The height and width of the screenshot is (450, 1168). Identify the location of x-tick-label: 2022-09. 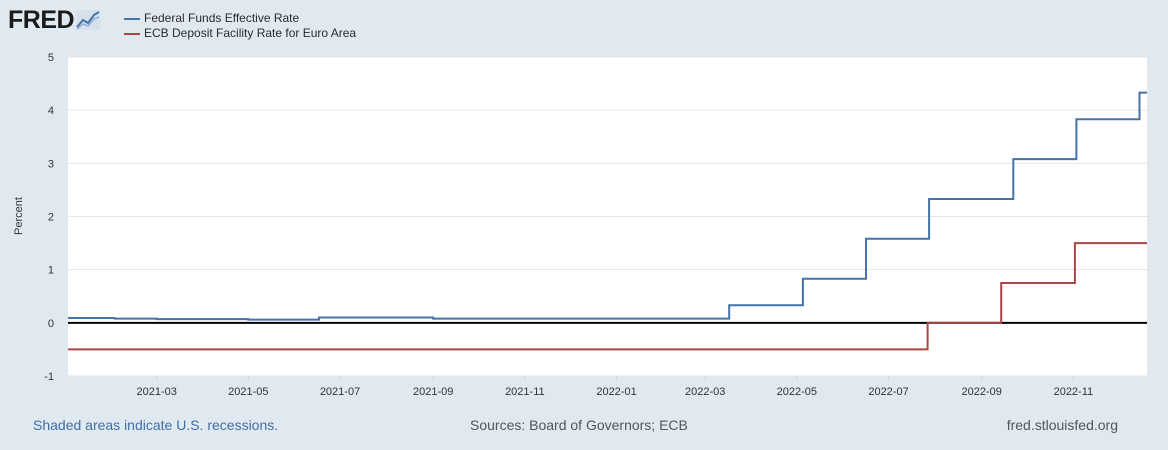
(982, 392).